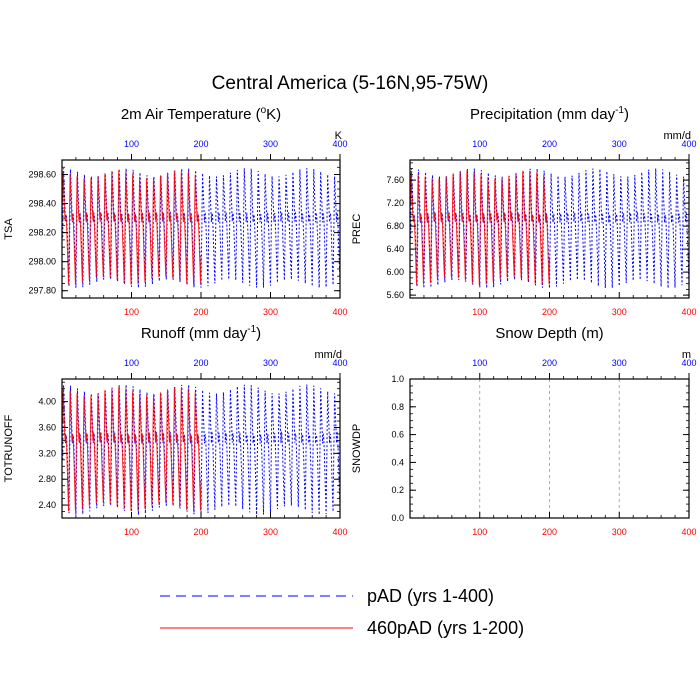  I want to click on panel-title: 2m Air Temperature (oK), so click(201, 114).